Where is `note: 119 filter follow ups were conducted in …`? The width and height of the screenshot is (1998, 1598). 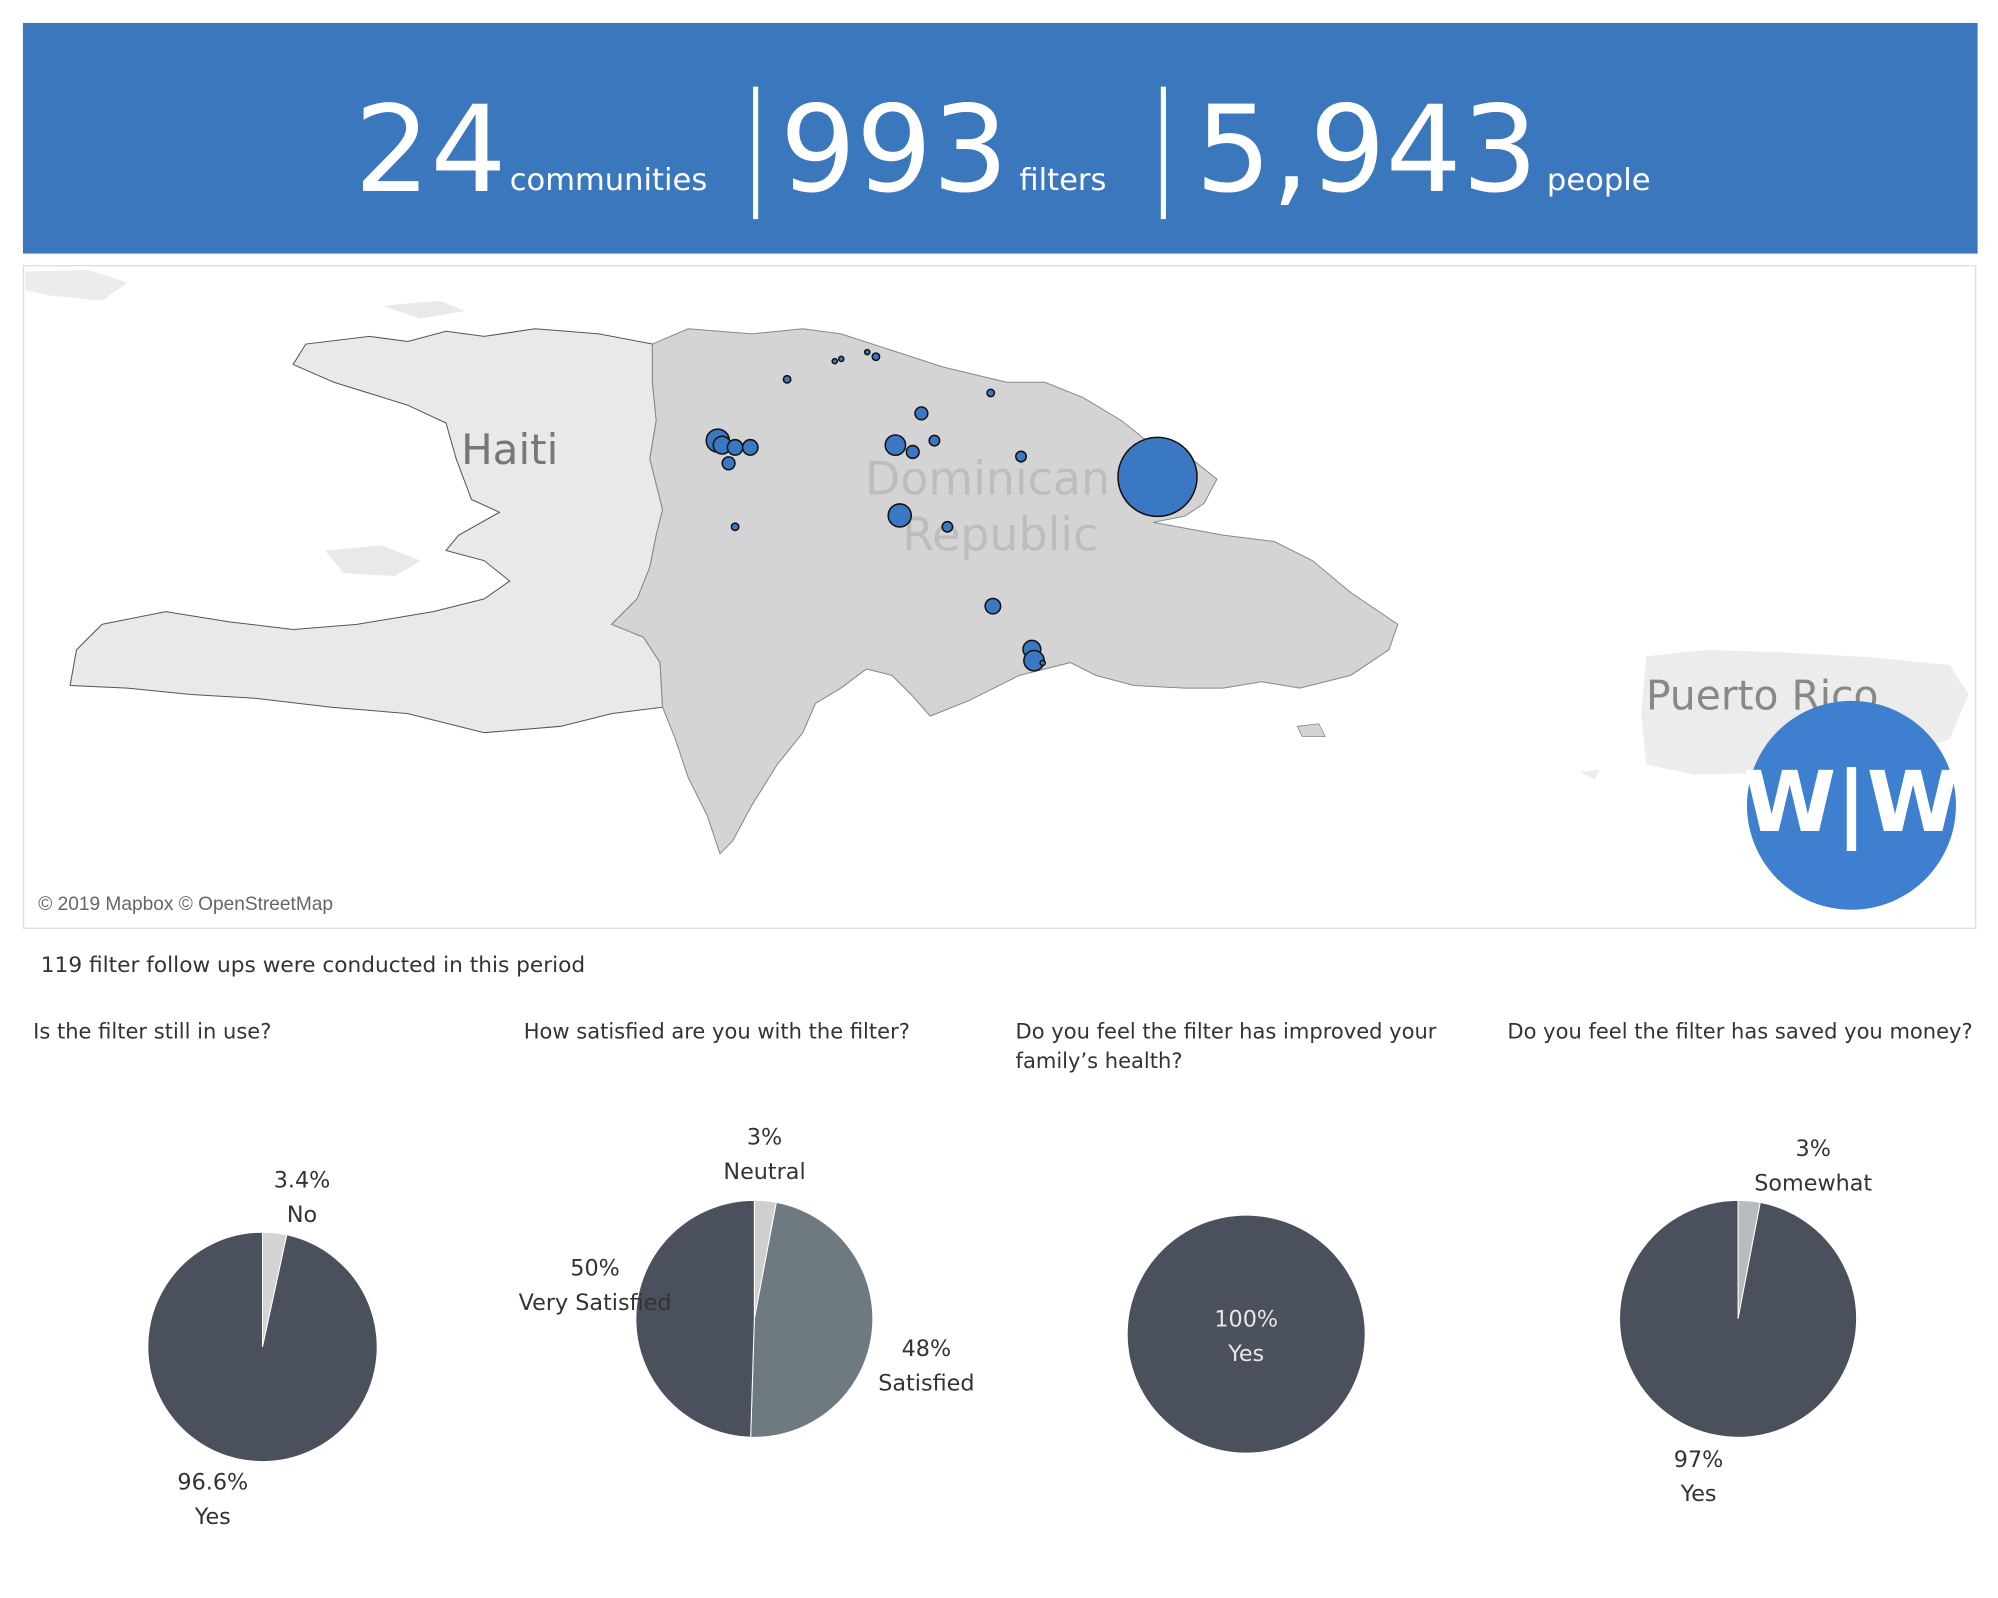
note: 119 filter follow ups were conducted in … is located at coordinates (313, 966).